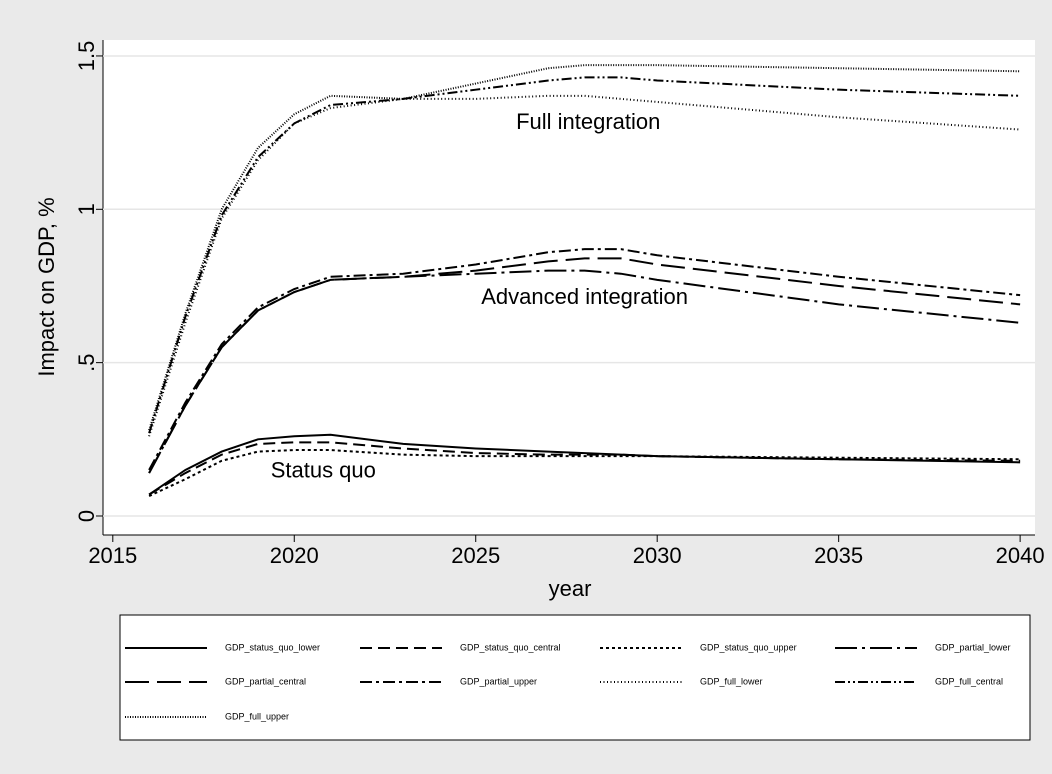  Describe the element at coordinates (86, 362) in the screenshot. I see `y-tick-label: .5` at that location.